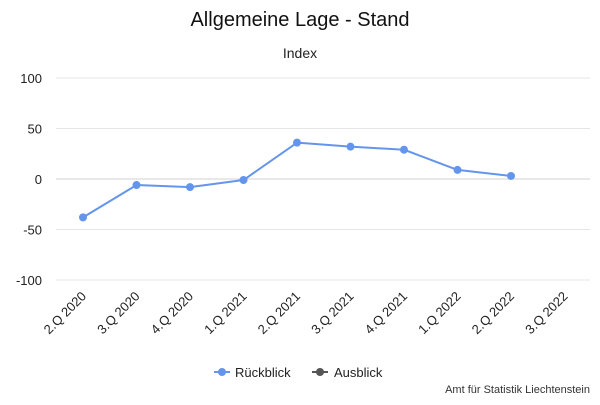  What do you see at coordinates (29, 280) in the screenshot?
I see `y-tick-label: -100` at bounding box center [29, 280].